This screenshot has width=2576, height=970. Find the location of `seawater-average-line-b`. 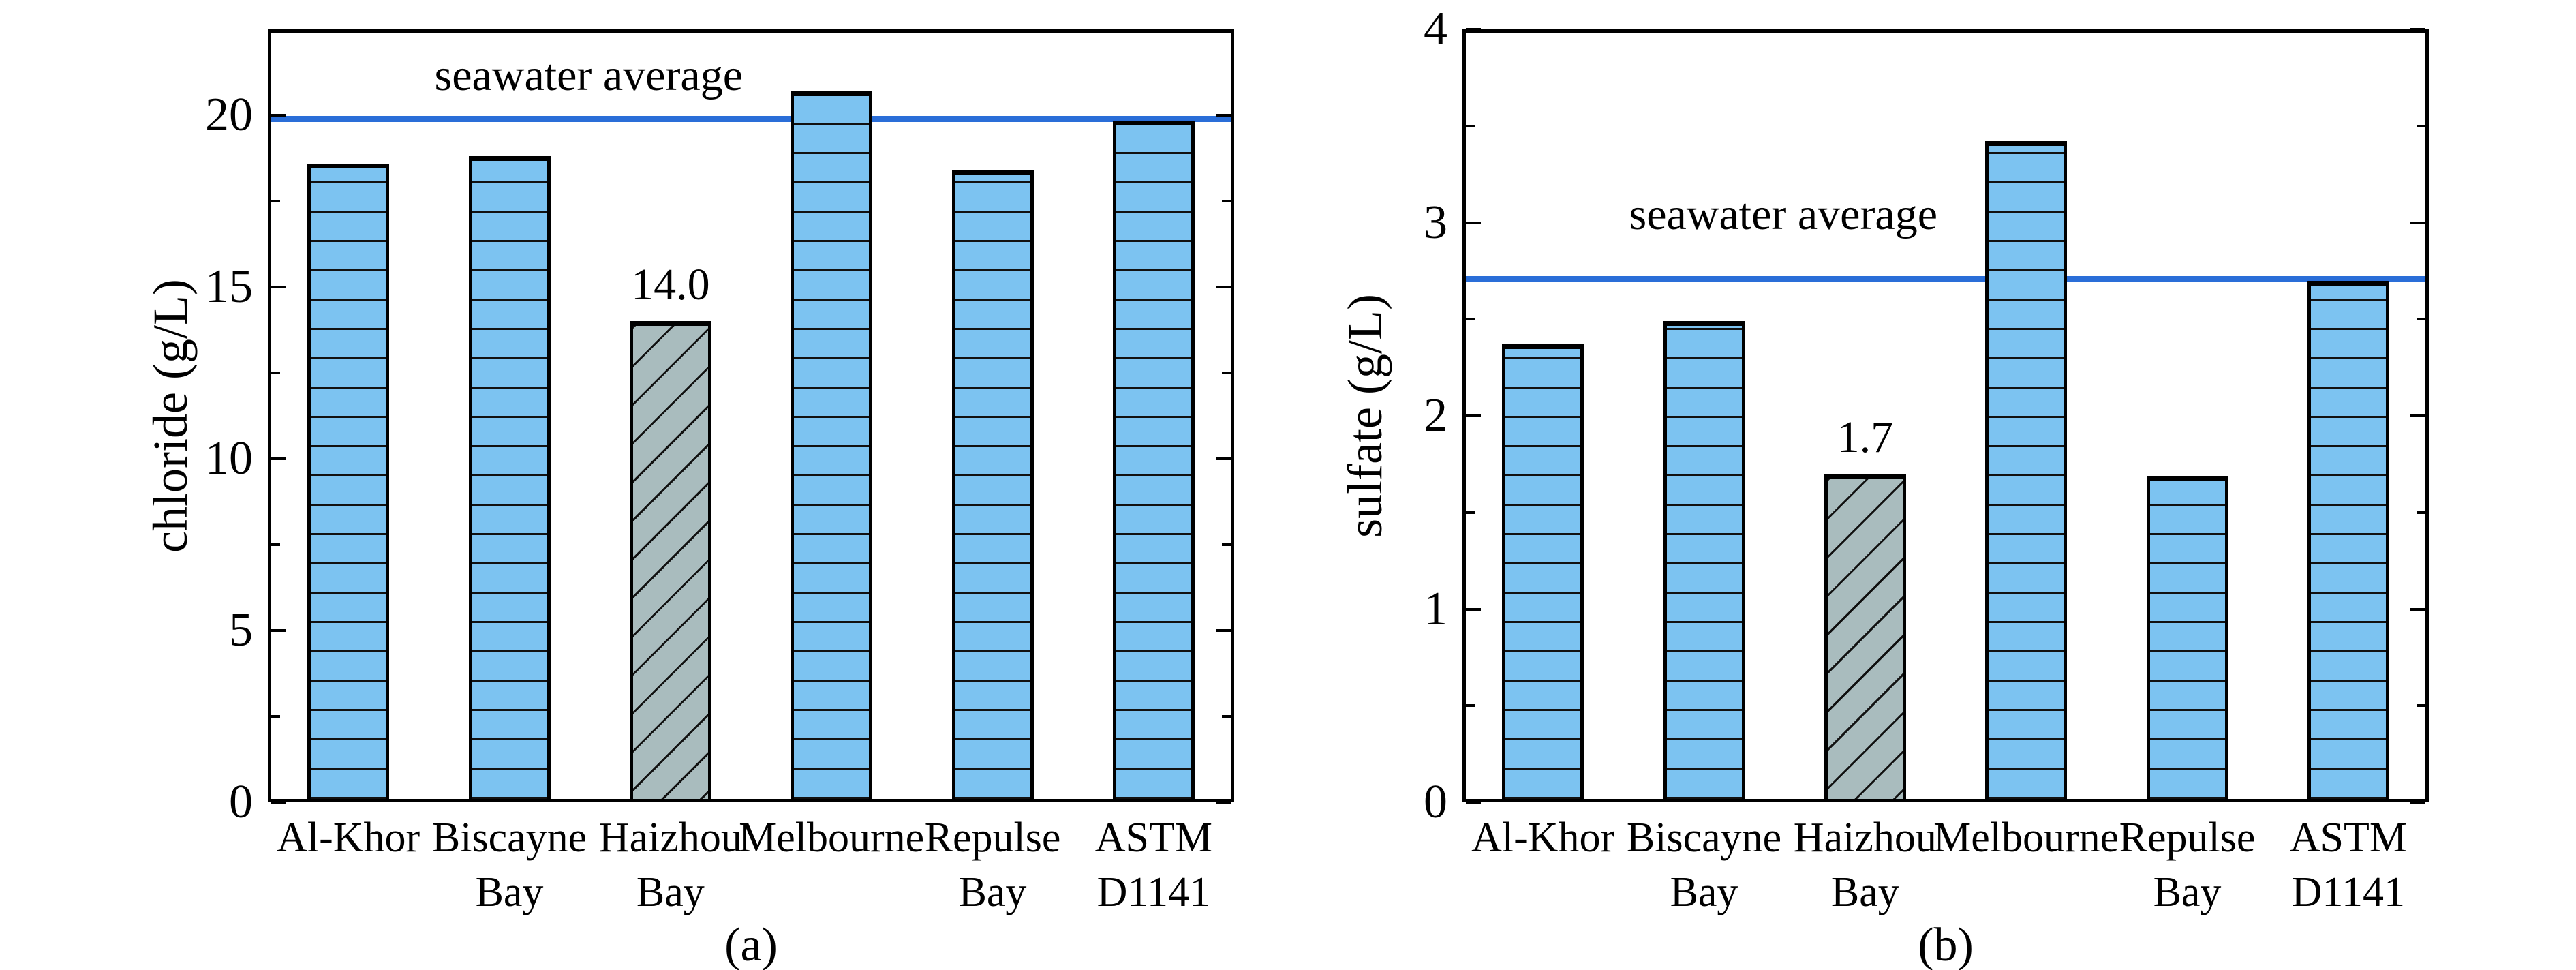

seawater-average-line-b is located at coordinates (1946, 278).